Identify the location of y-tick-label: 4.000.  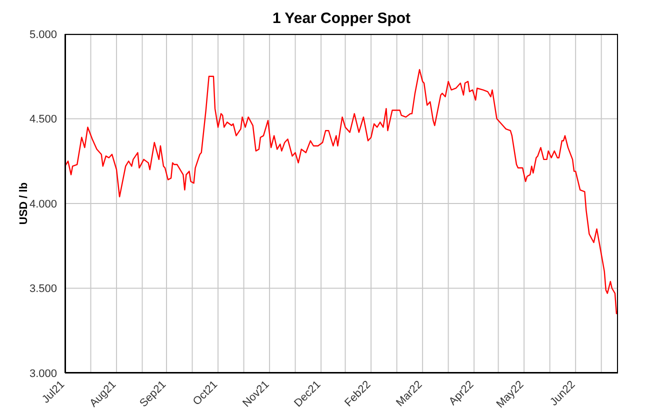
(43, 204).